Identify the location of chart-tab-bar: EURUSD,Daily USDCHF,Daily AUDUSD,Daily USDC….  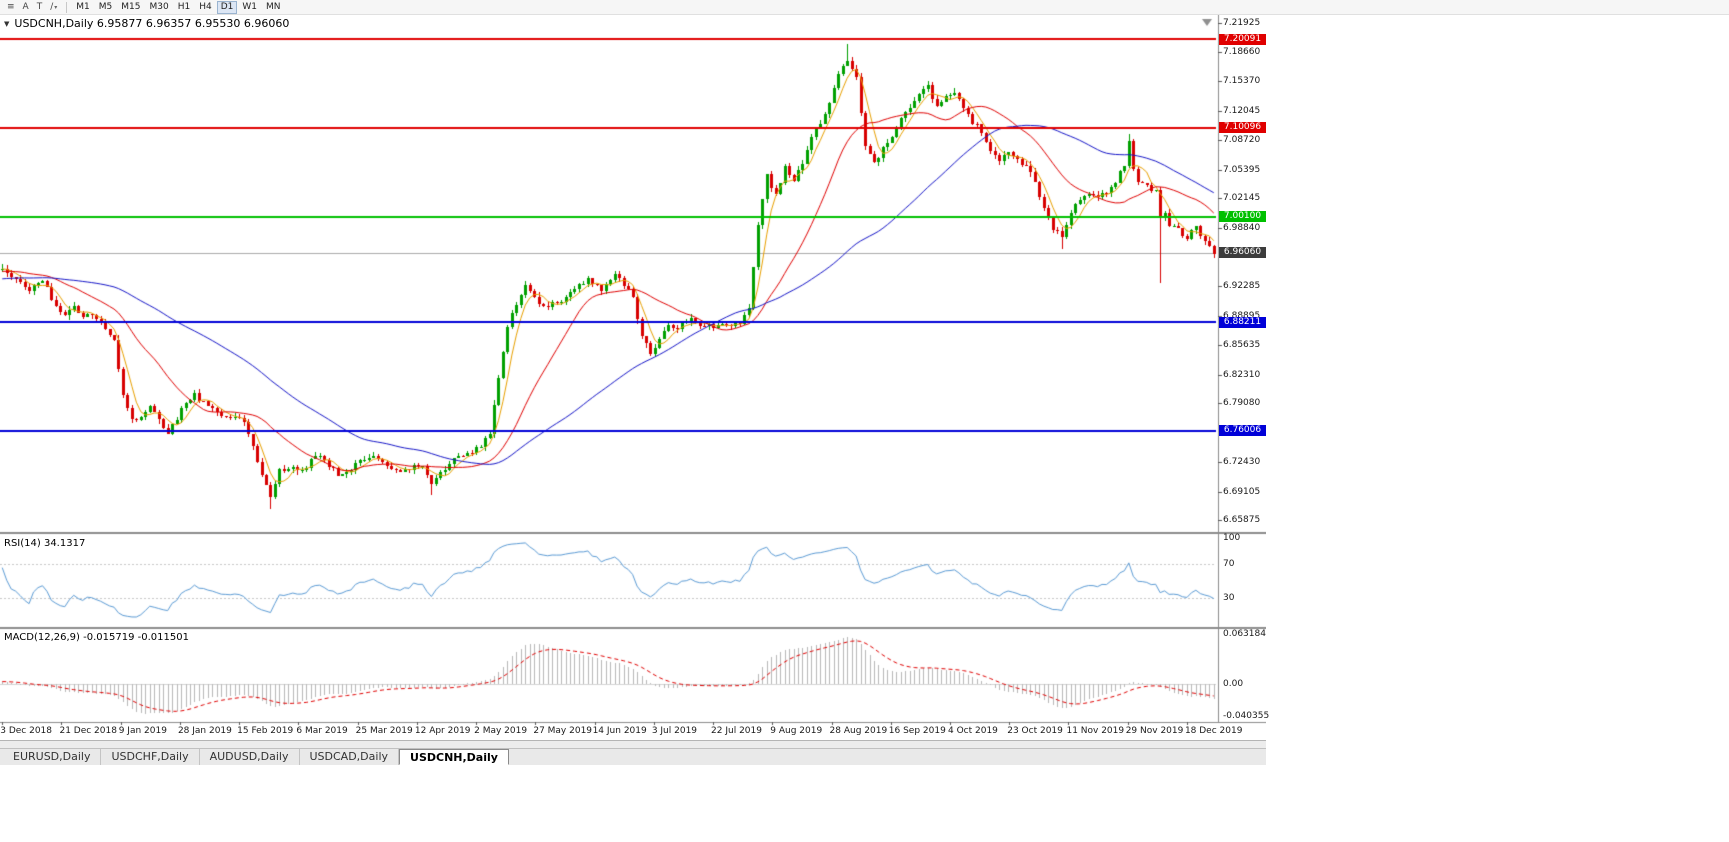
(633, 756).